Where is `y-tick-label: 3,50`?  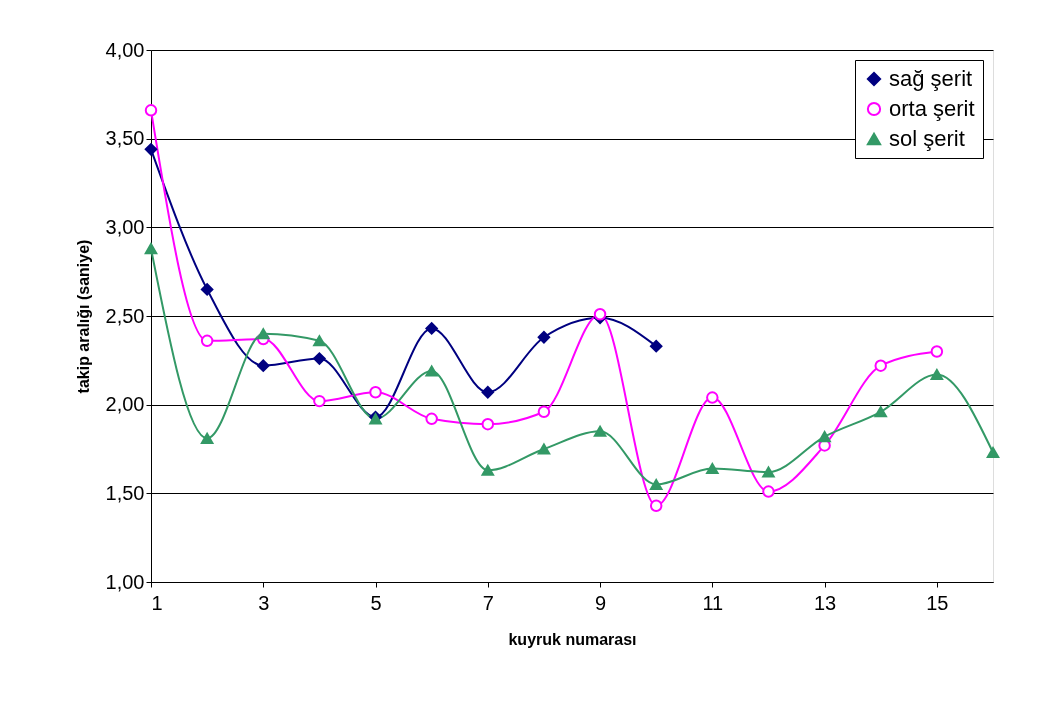
y-tick-label: 3,50 is located at coordinates (125, 138).